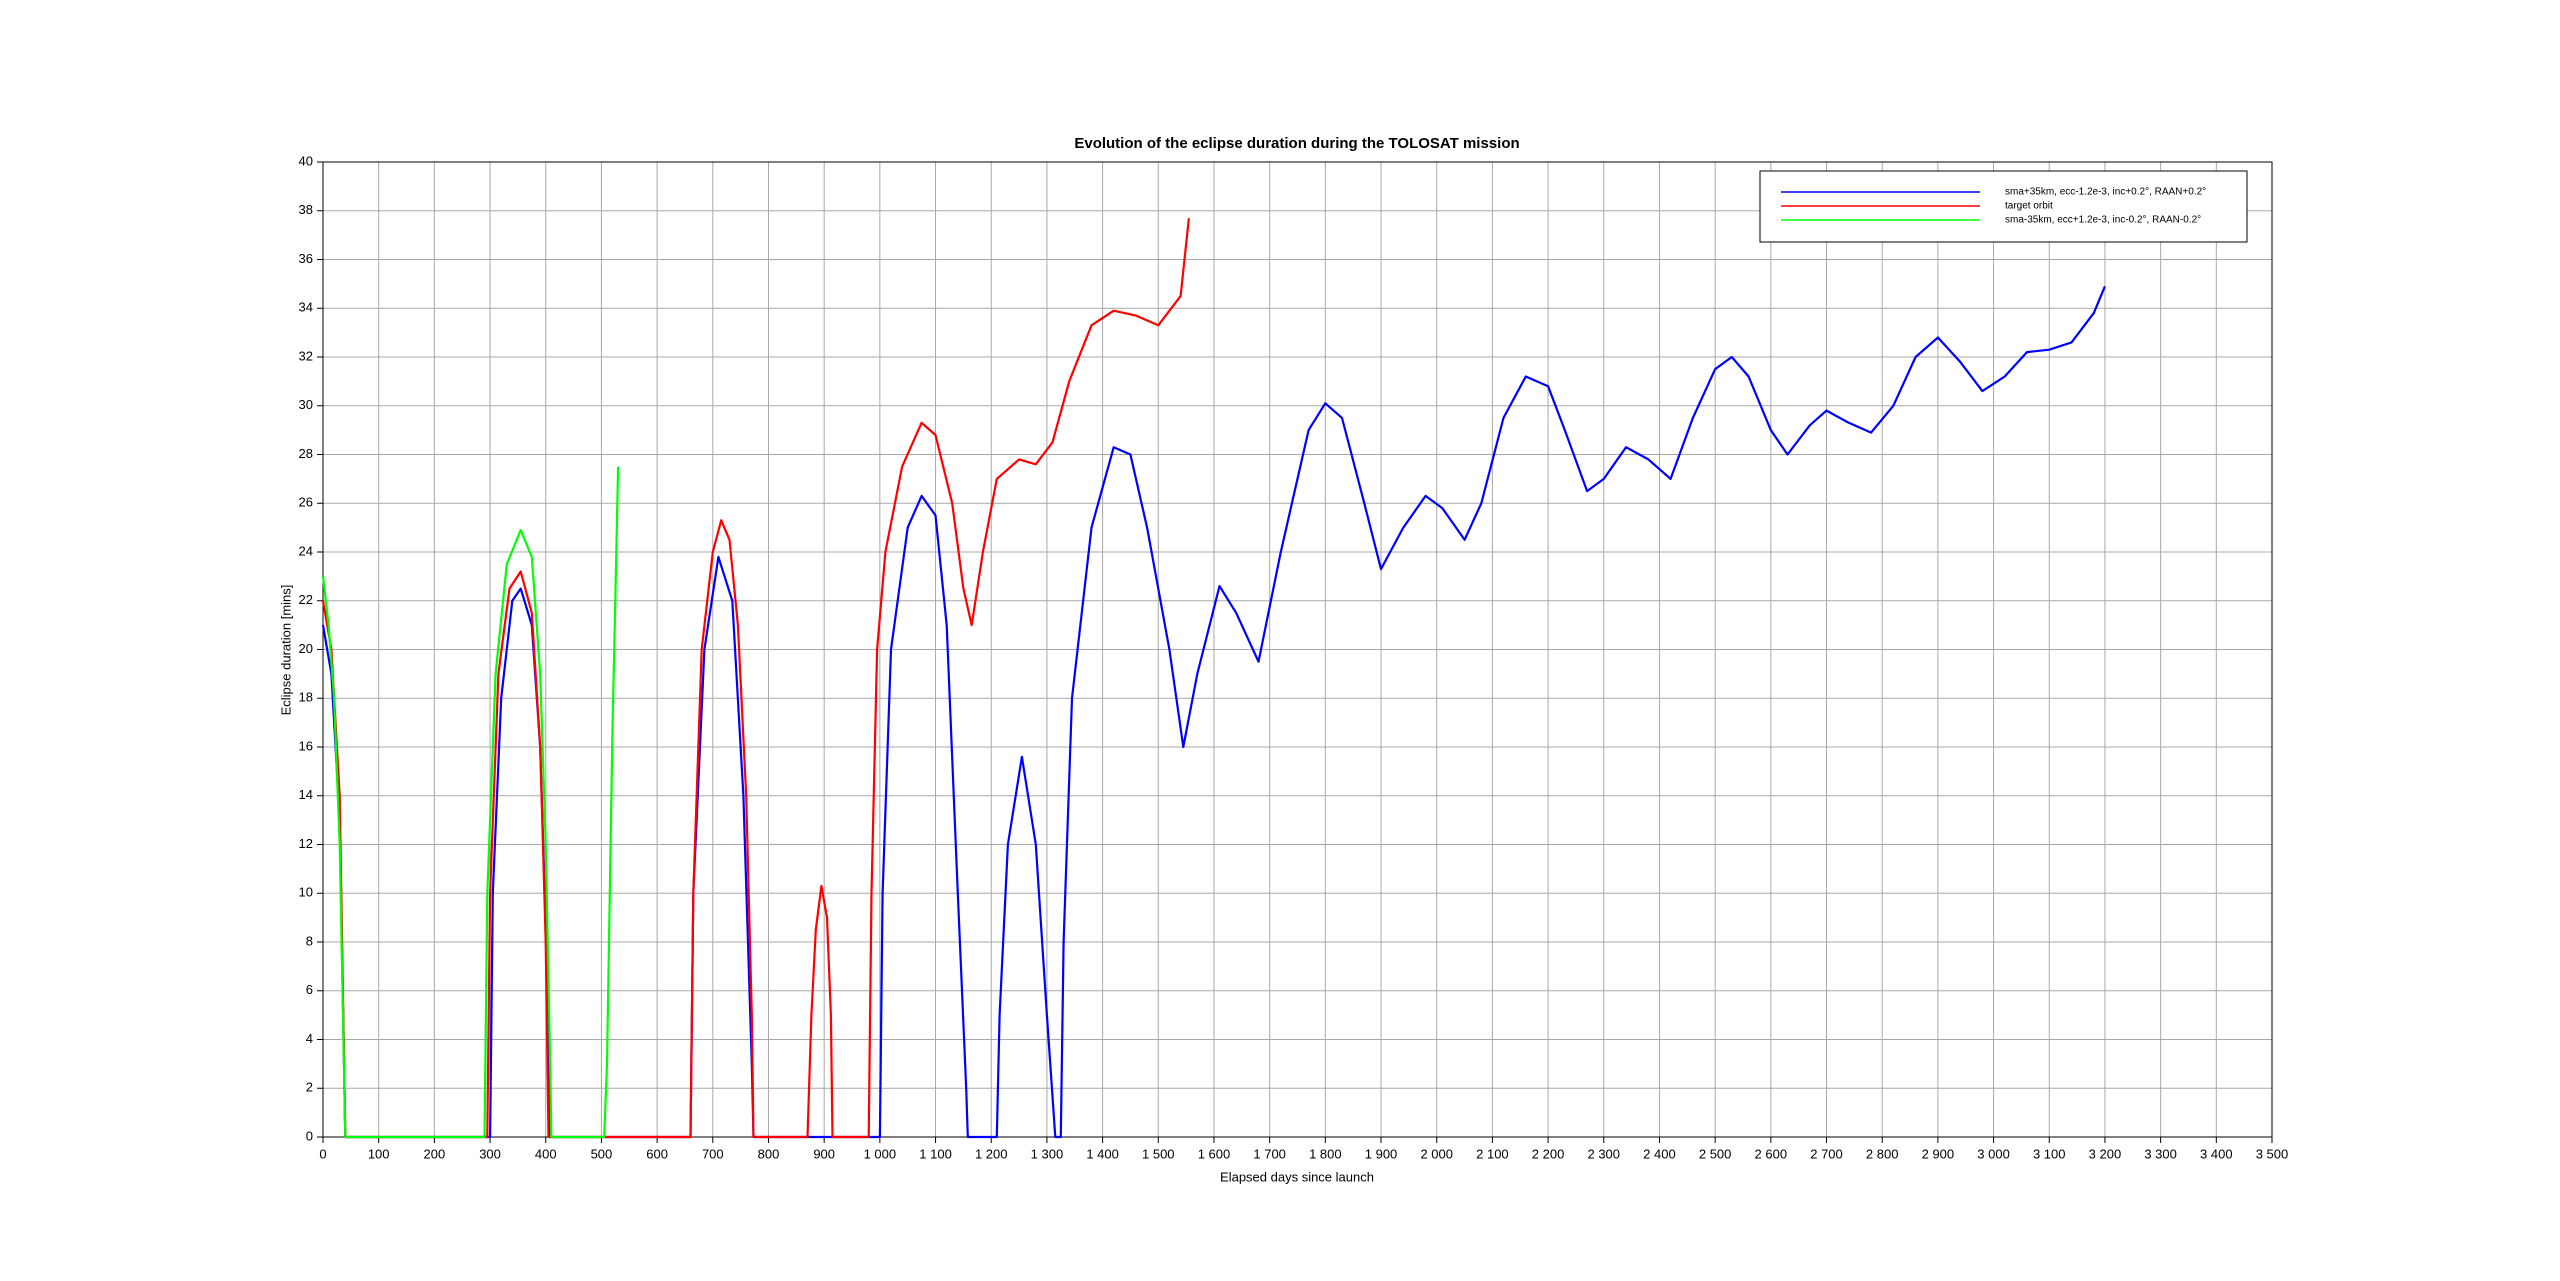 The height and width of the screenshot is (1281, 2560). Describe the element at coordinates (379, 1153) in the screenshot. I see `x-tick-label: 100` at that location.